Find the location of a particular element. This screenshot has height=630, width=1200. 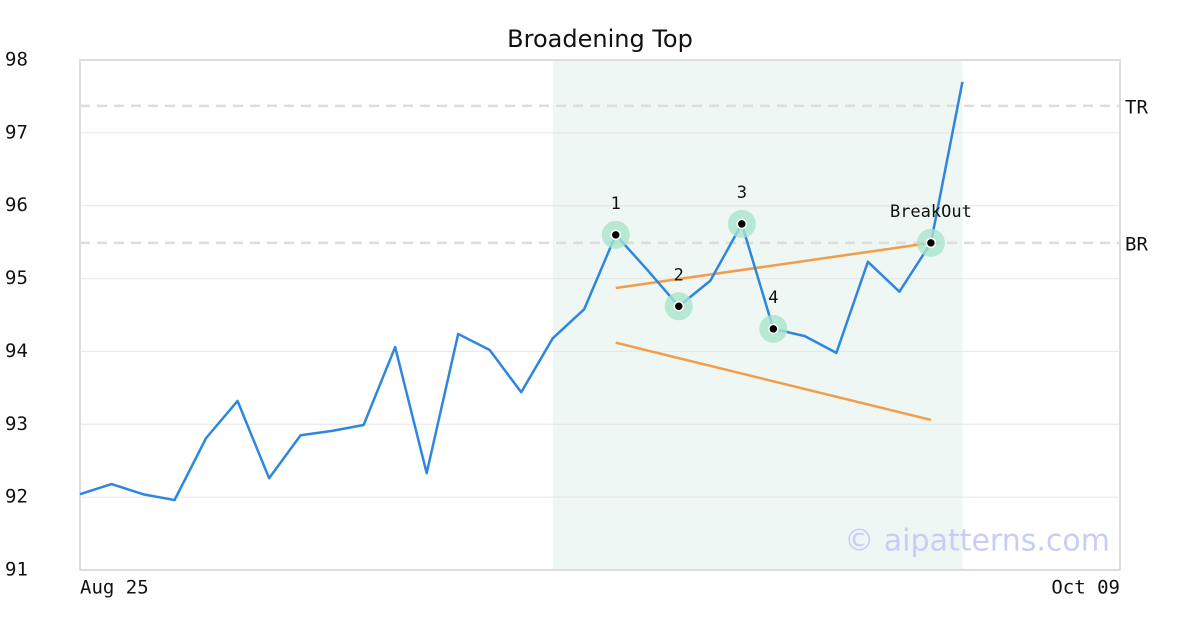

point-label: 3 is located at coordinates (742, 193).